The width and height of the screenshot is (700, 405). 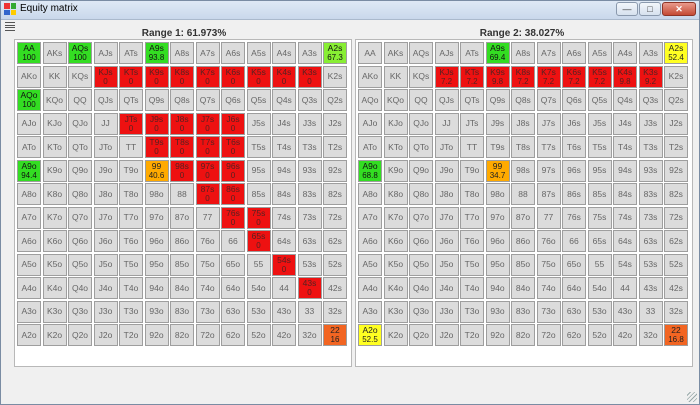 What do you see at coordinates (182, 335) in the screenshot?
I see `hand-cell: 82o` at bounding box center [182, 335].